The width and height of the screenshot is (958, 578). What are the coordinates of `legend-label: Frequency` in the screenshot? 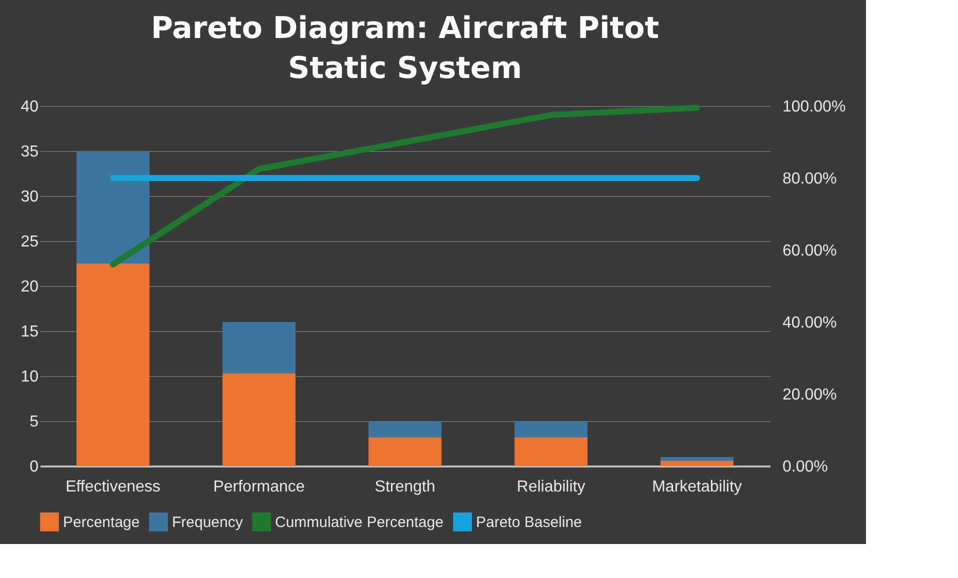 It's located at (208, 522).